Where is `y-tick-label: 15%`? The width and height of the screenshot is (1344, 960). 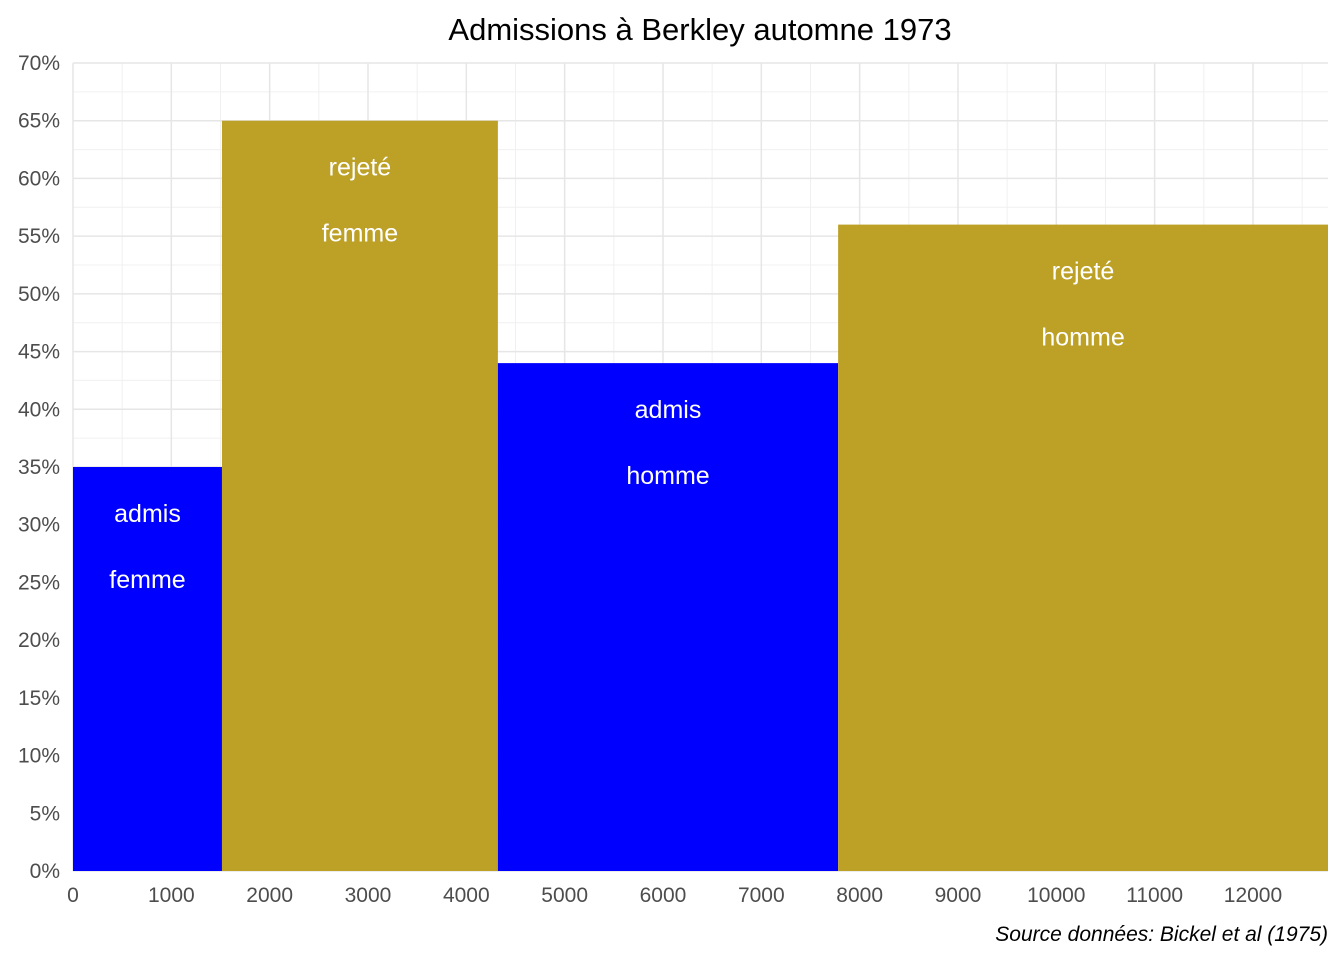
y-tick-label: 15% is located at coordinates (39, 698).